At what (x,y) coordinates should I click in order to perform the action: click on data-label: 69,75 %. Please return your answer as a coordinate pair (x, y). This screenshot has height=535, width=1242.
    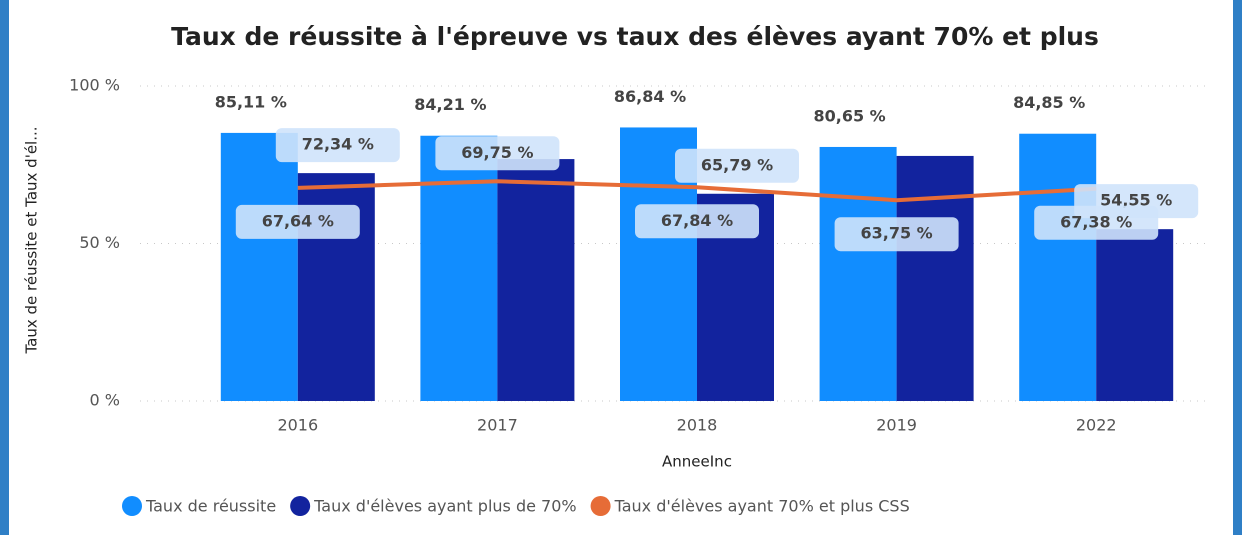
    Looking at the image, I should click on (497, 152).